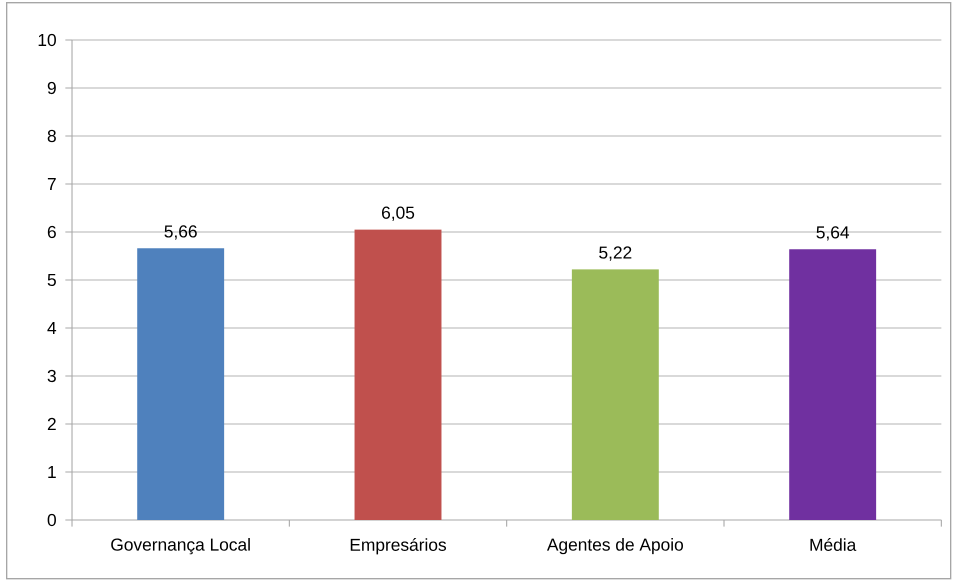  Describe the element at coordinates (398, 213) in the screenshot. I see `data-label: 6,05` at that location.